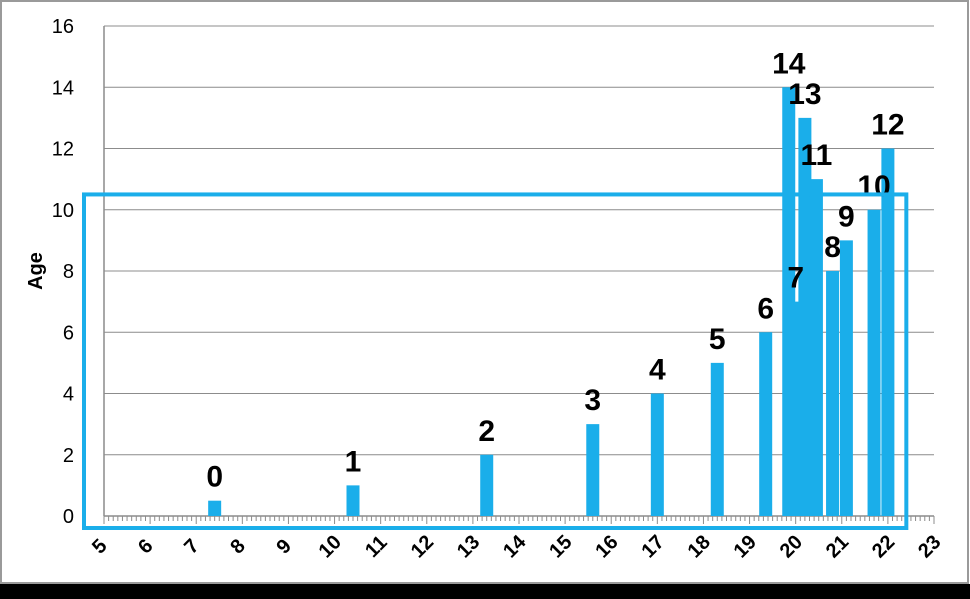  Describe the element at coordinates (795, 278) in the screenshot. I see `data-label: 7` at that location.